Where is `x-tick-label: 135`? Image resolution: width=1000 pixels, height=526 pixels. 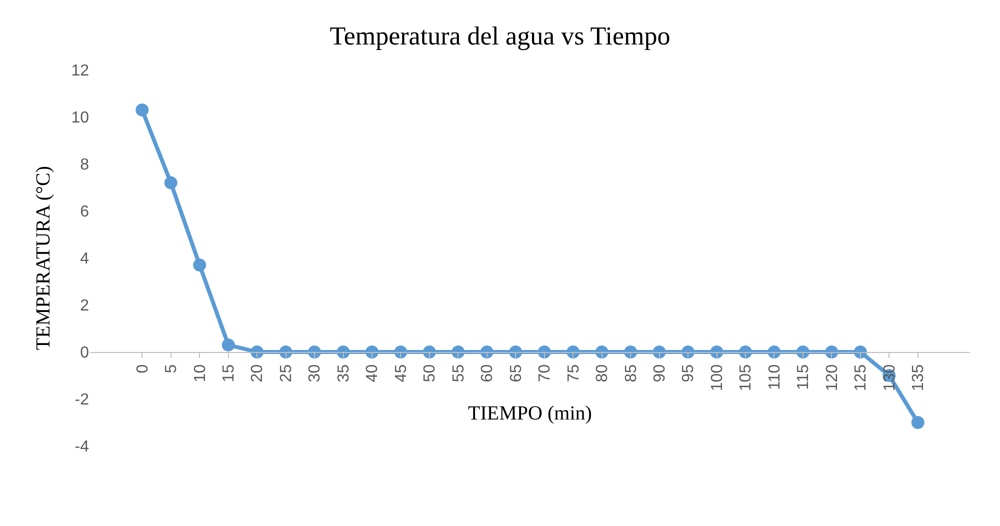
x-tick-label: 135 is located at coordinates (919, 378).